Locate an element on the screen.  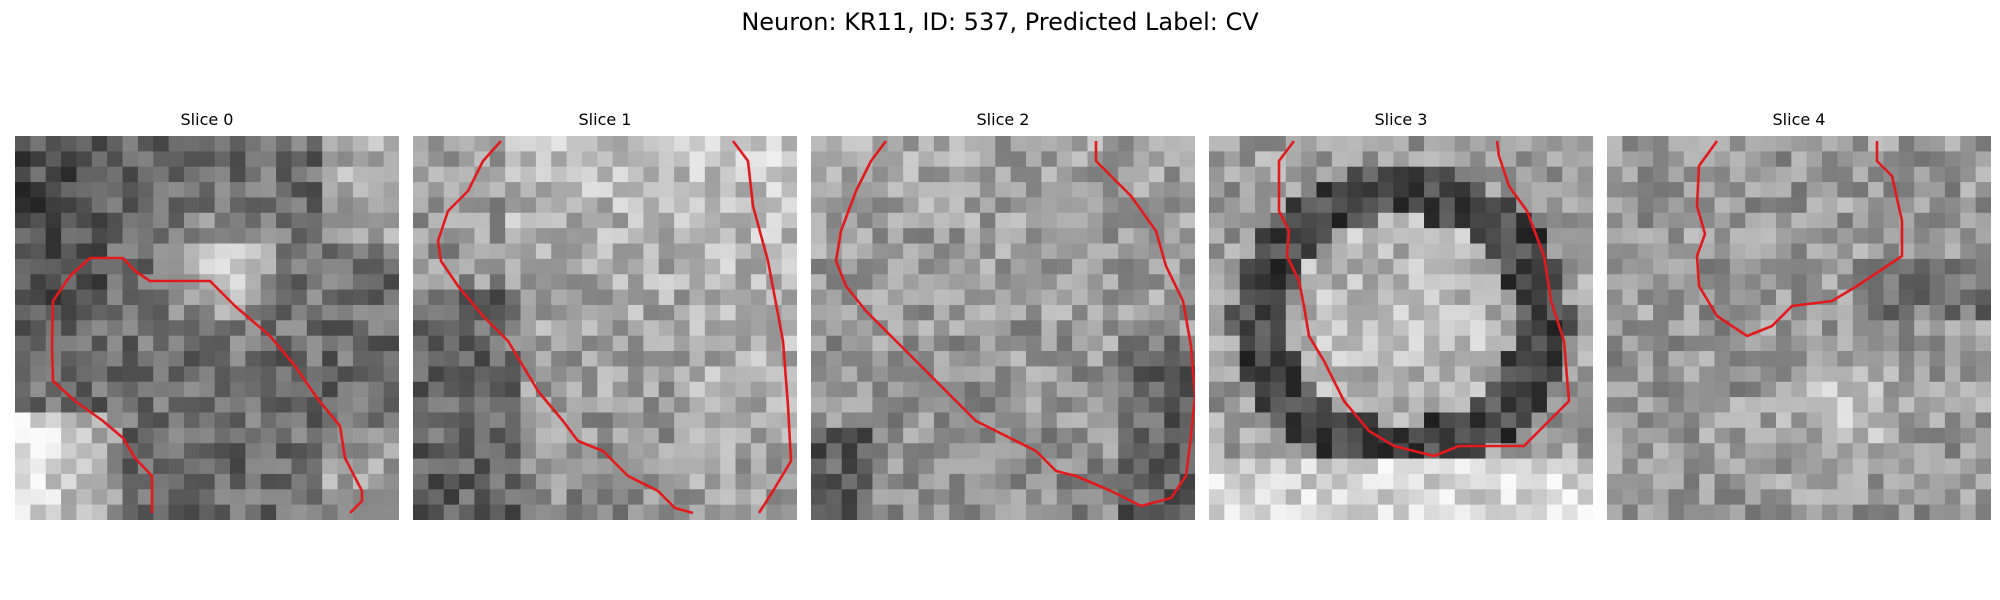
slice-title: Slice 0 is located at coordinates (207, 119).